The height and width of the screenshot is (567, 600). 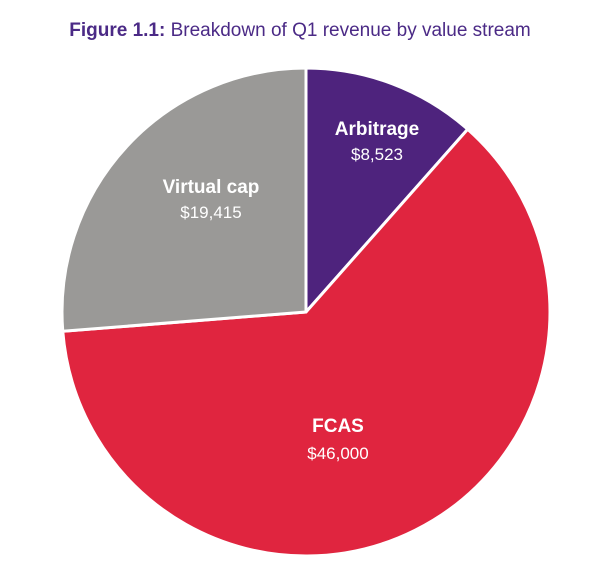 I want to click on slice-label-fcas: FCAS, so click(x=338, y=426).